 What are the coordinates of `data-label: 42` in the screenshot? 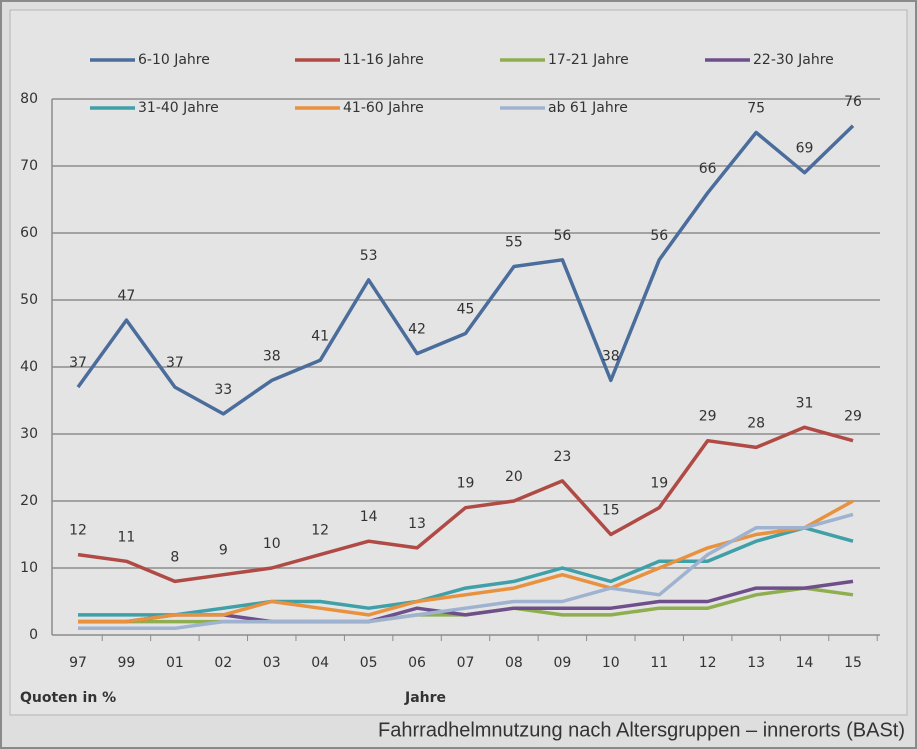 It's located at (417, 330).